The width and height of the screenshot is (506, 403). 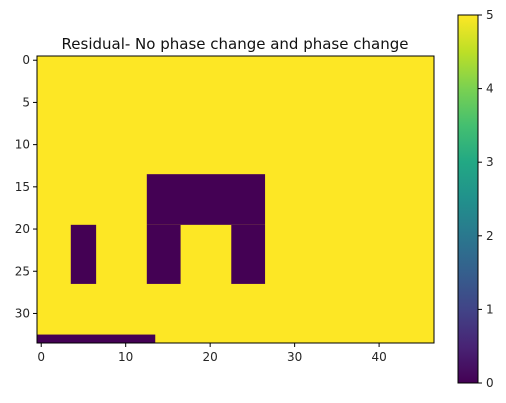 I want to click on y-tick-label: 0, so click(x=26, y=60).